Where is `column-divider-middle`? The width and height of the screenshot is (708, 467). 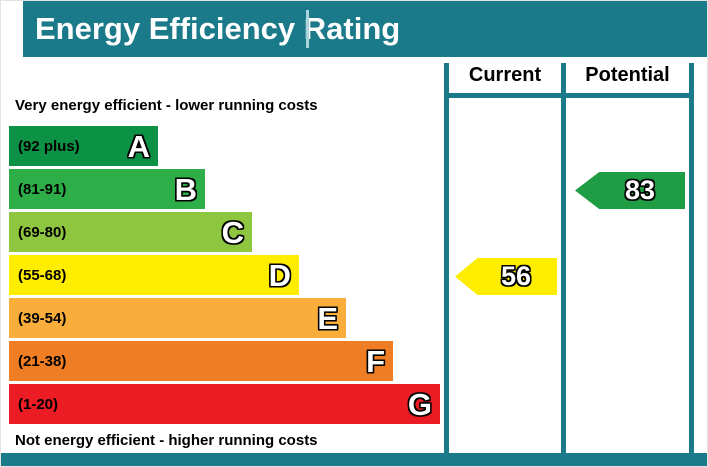
column-divider-middle is located at coordinates (563, 259).